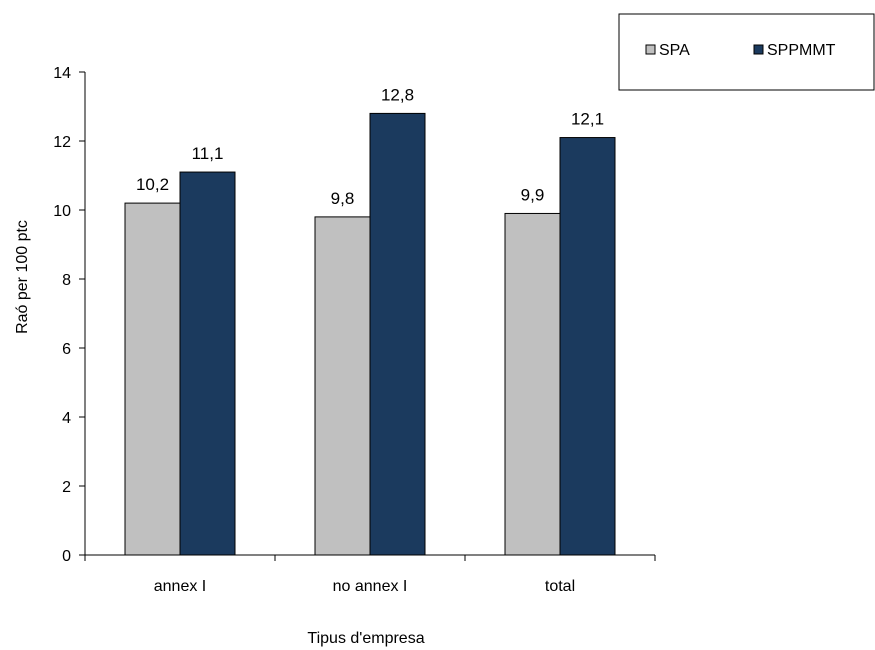 This screenshot has width=875, height=650. Describe the element at coordinates (69, 315) in the screenshot. I see `y-axis-ticks: 0 2 4 6 8 10 12 14` at that location.